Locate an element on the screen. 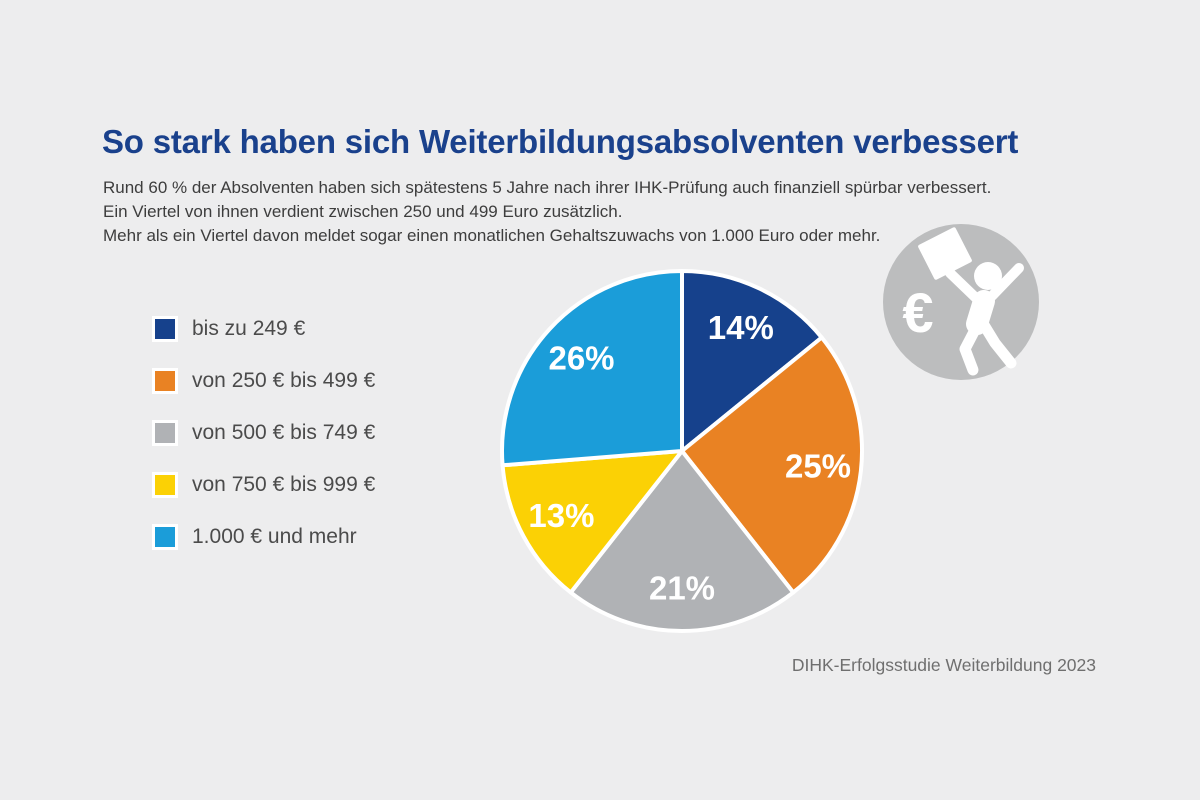 The image size is (1200, 800). pie-slice-14% is located at coordinates (752, 361).